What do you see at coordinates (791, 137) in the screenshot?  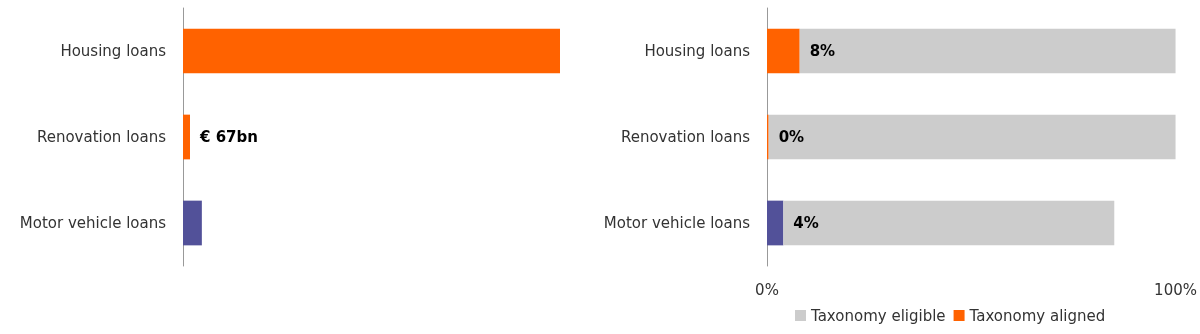 I see `data-label: 0%` at bounding box center [791, 137].